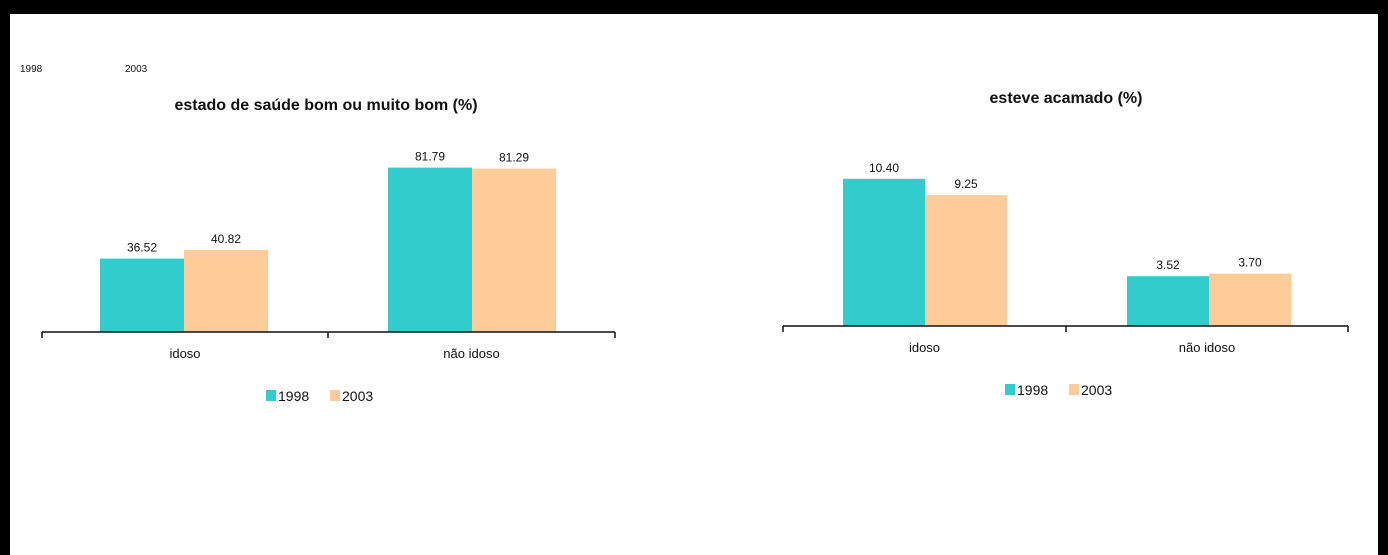  Describe the element at coordinates (136, 69) in the screenshot. I see `header-year-2003: 2003` at that location.